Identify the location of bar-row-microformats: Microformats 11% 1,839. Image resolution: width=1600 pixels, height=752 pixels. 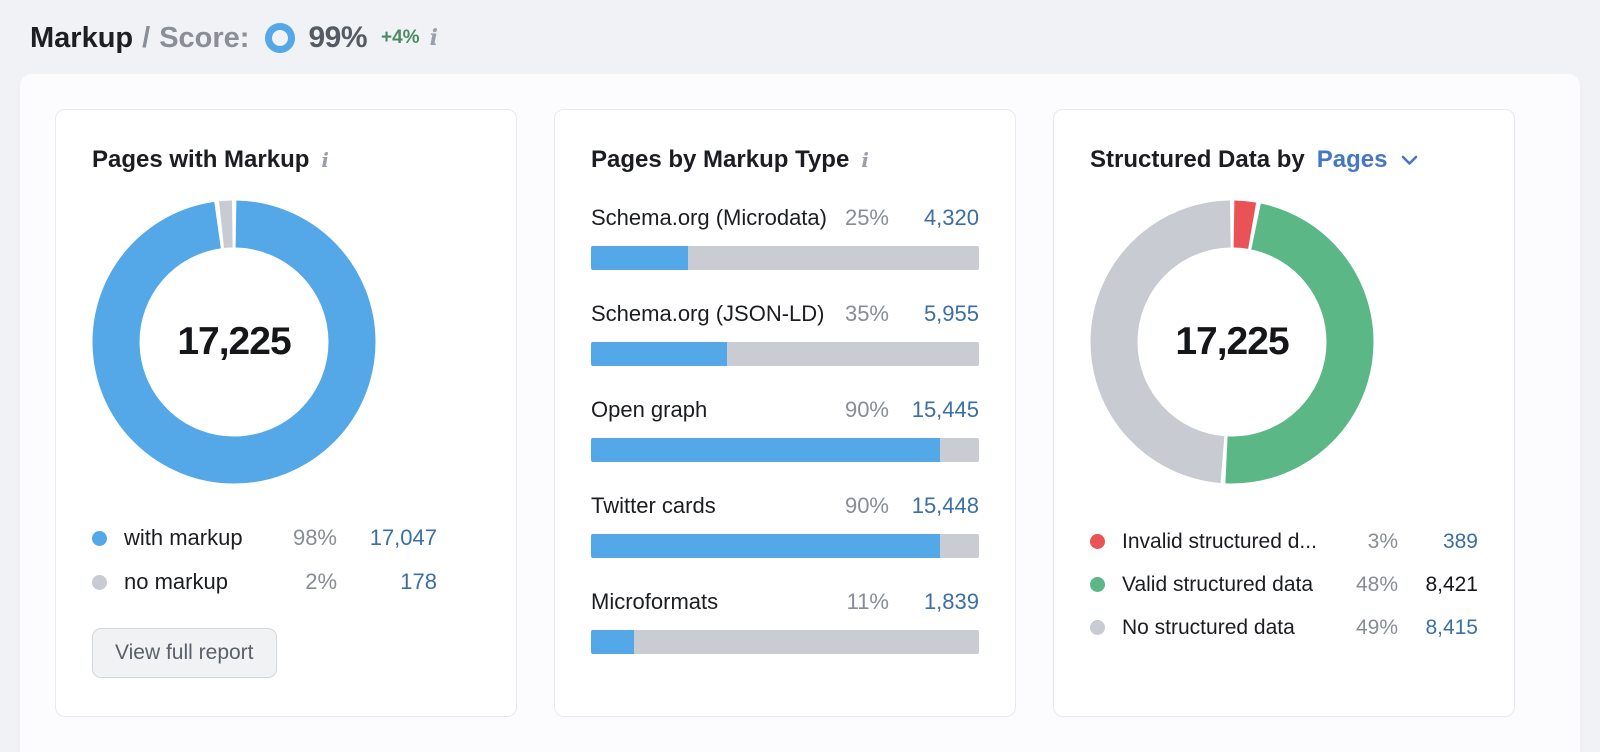
(785, 621).